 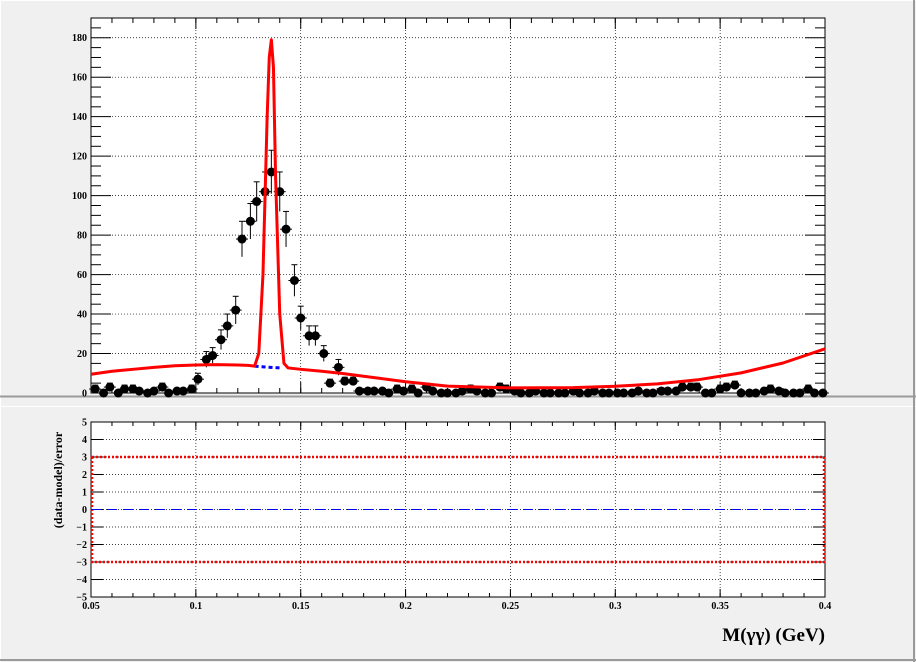 What do you see at coordinates (81, 598) in the screenshot?
I see `bottom-y-tick-label: −5` at bounding box center [81, 598].